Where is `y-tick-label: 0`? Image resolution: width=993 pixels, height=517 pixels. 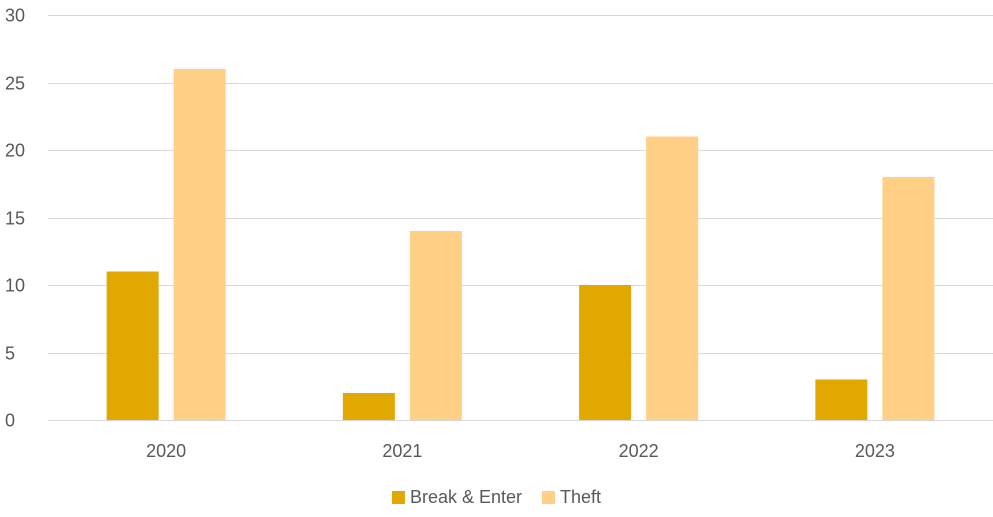 y-tick-label: 0 is located at coordinates (10, 421).